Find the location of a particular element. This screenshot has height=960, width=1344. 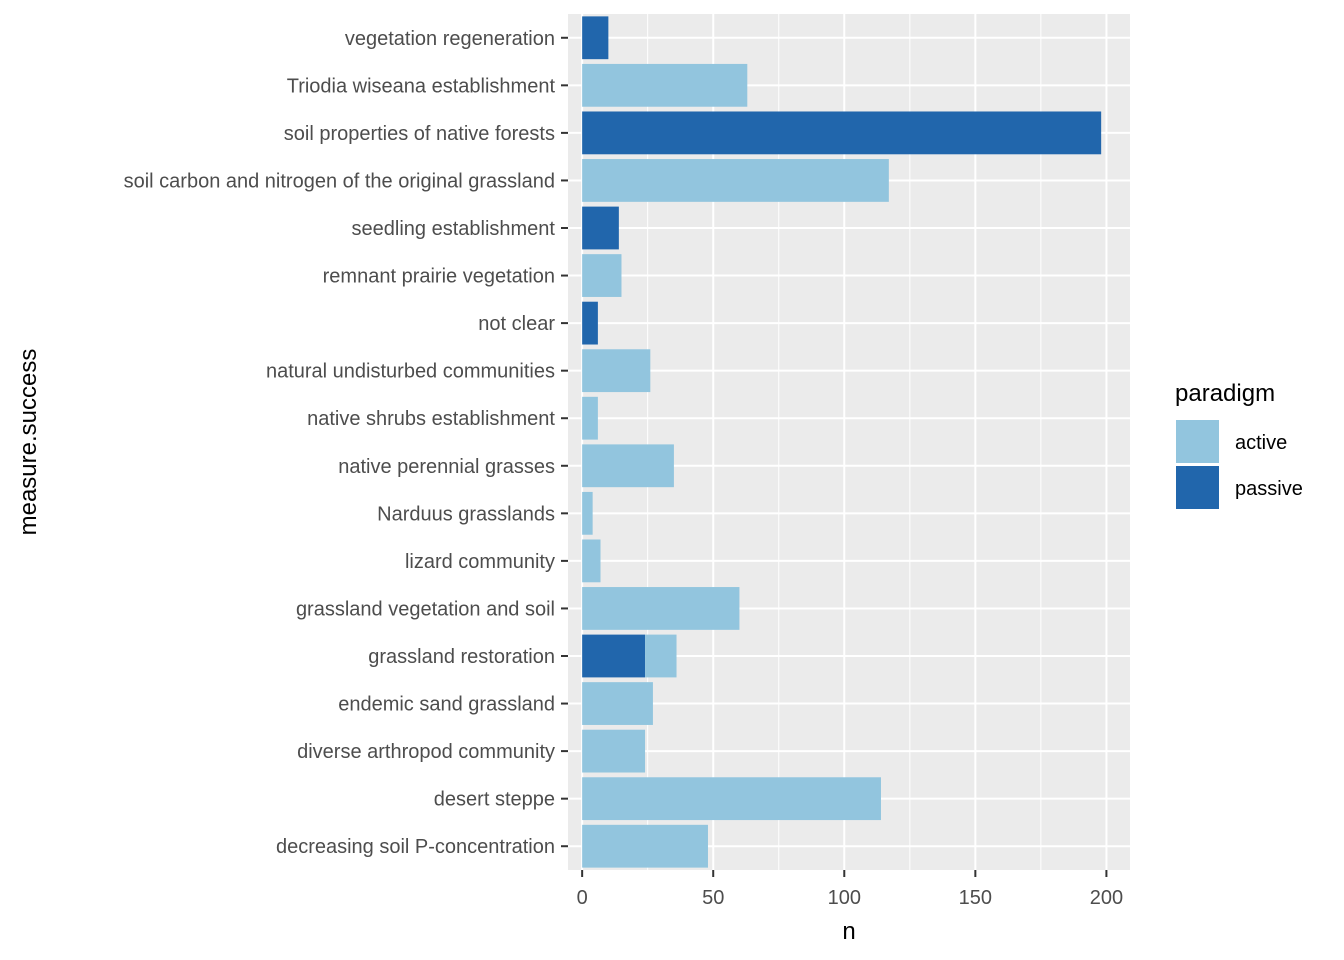

legend-label-active: active is located at coordinates (1261, 443).